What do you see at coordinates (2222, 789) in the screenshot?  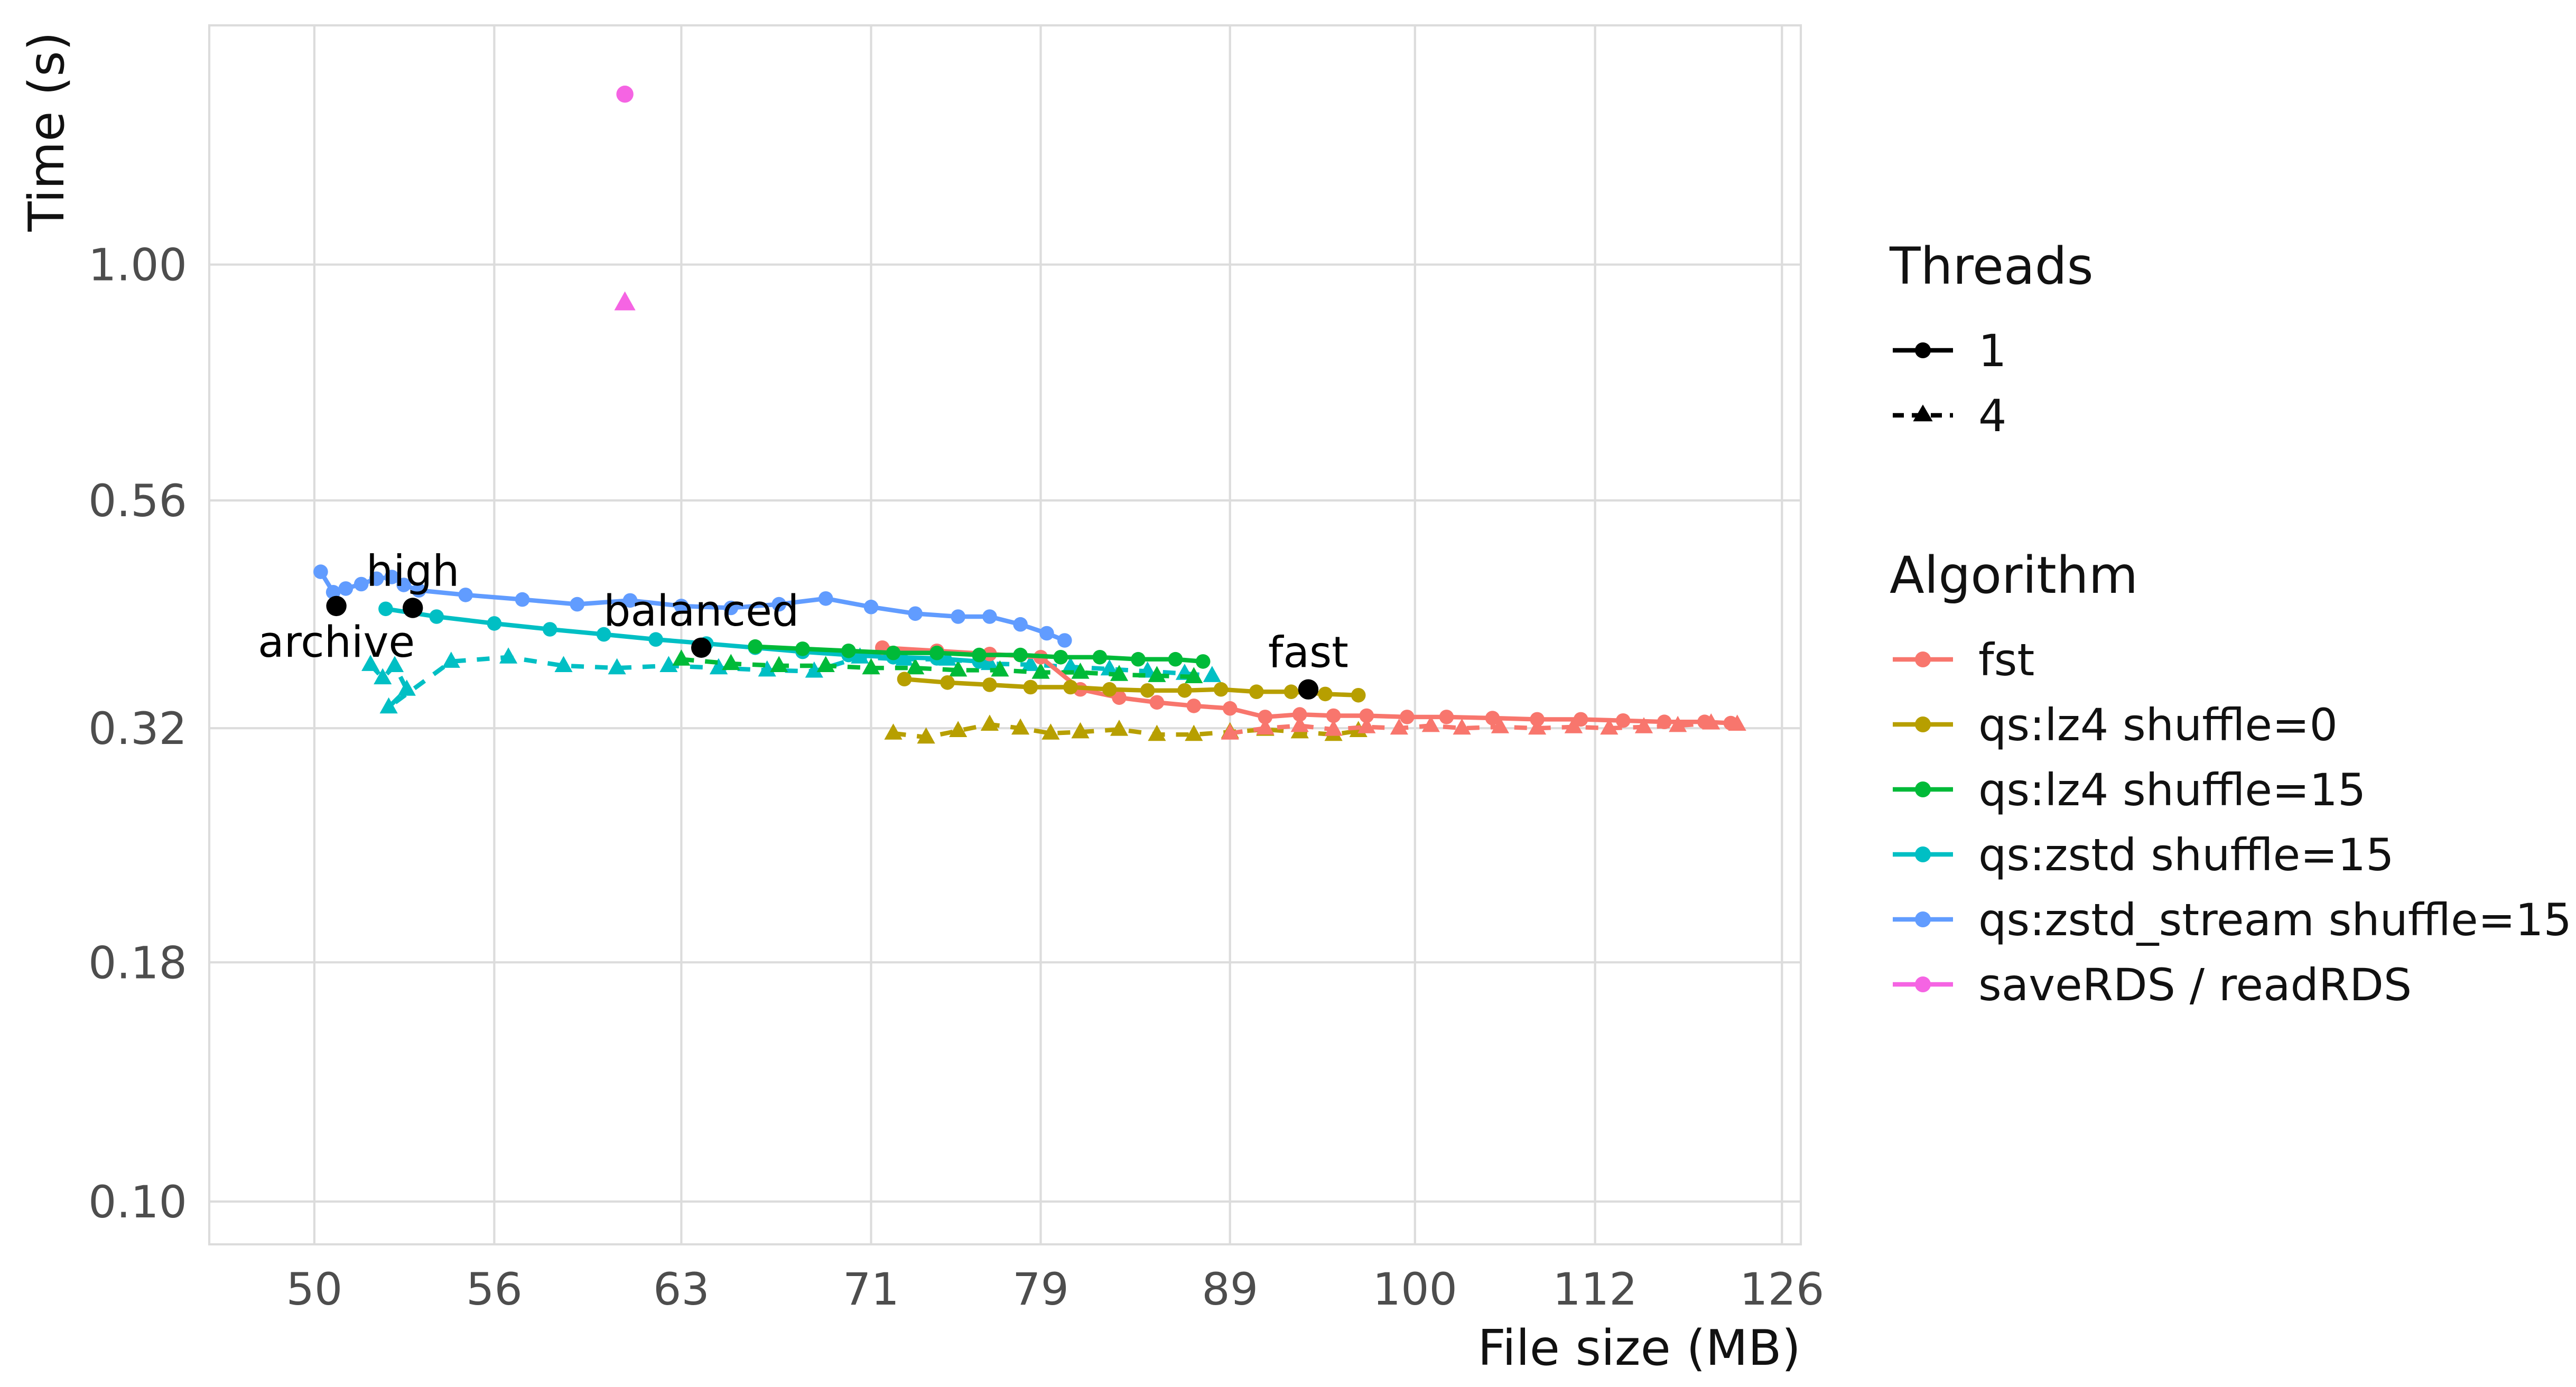 I see `legend-item-algorithm-qslz4-s15: qs:lz4 shuffle=15` at bounding box center [2222, 789].